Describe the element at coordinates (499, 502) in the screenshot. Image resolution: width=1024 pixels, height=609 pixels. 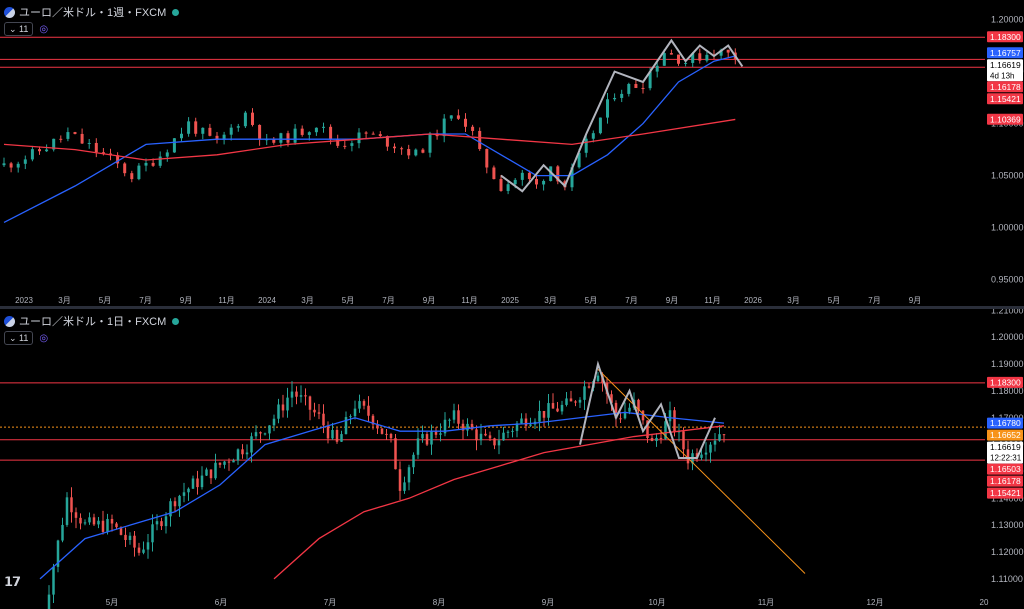
I see `sma-red-line` at that location.